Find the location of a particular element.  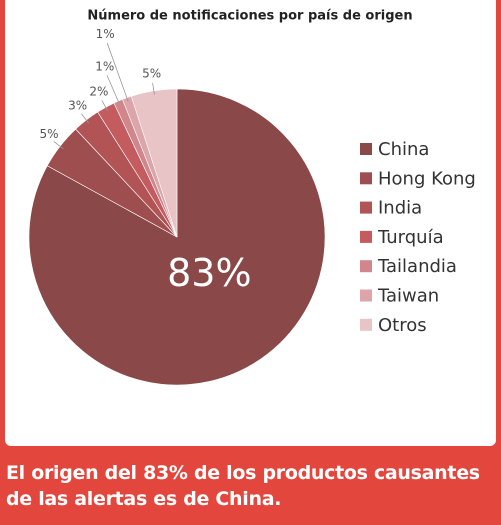

legend-label: Otros is located at coordinates (402, 325).